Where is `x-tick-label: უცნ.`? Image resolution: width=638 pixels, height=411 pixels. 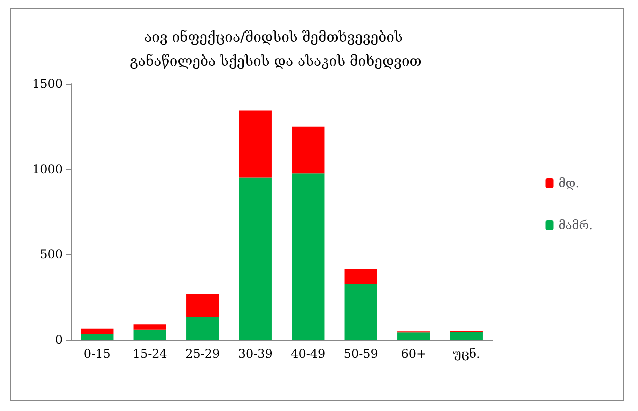 x-tick-label: უცნ. is located at coordinates (466, 354).